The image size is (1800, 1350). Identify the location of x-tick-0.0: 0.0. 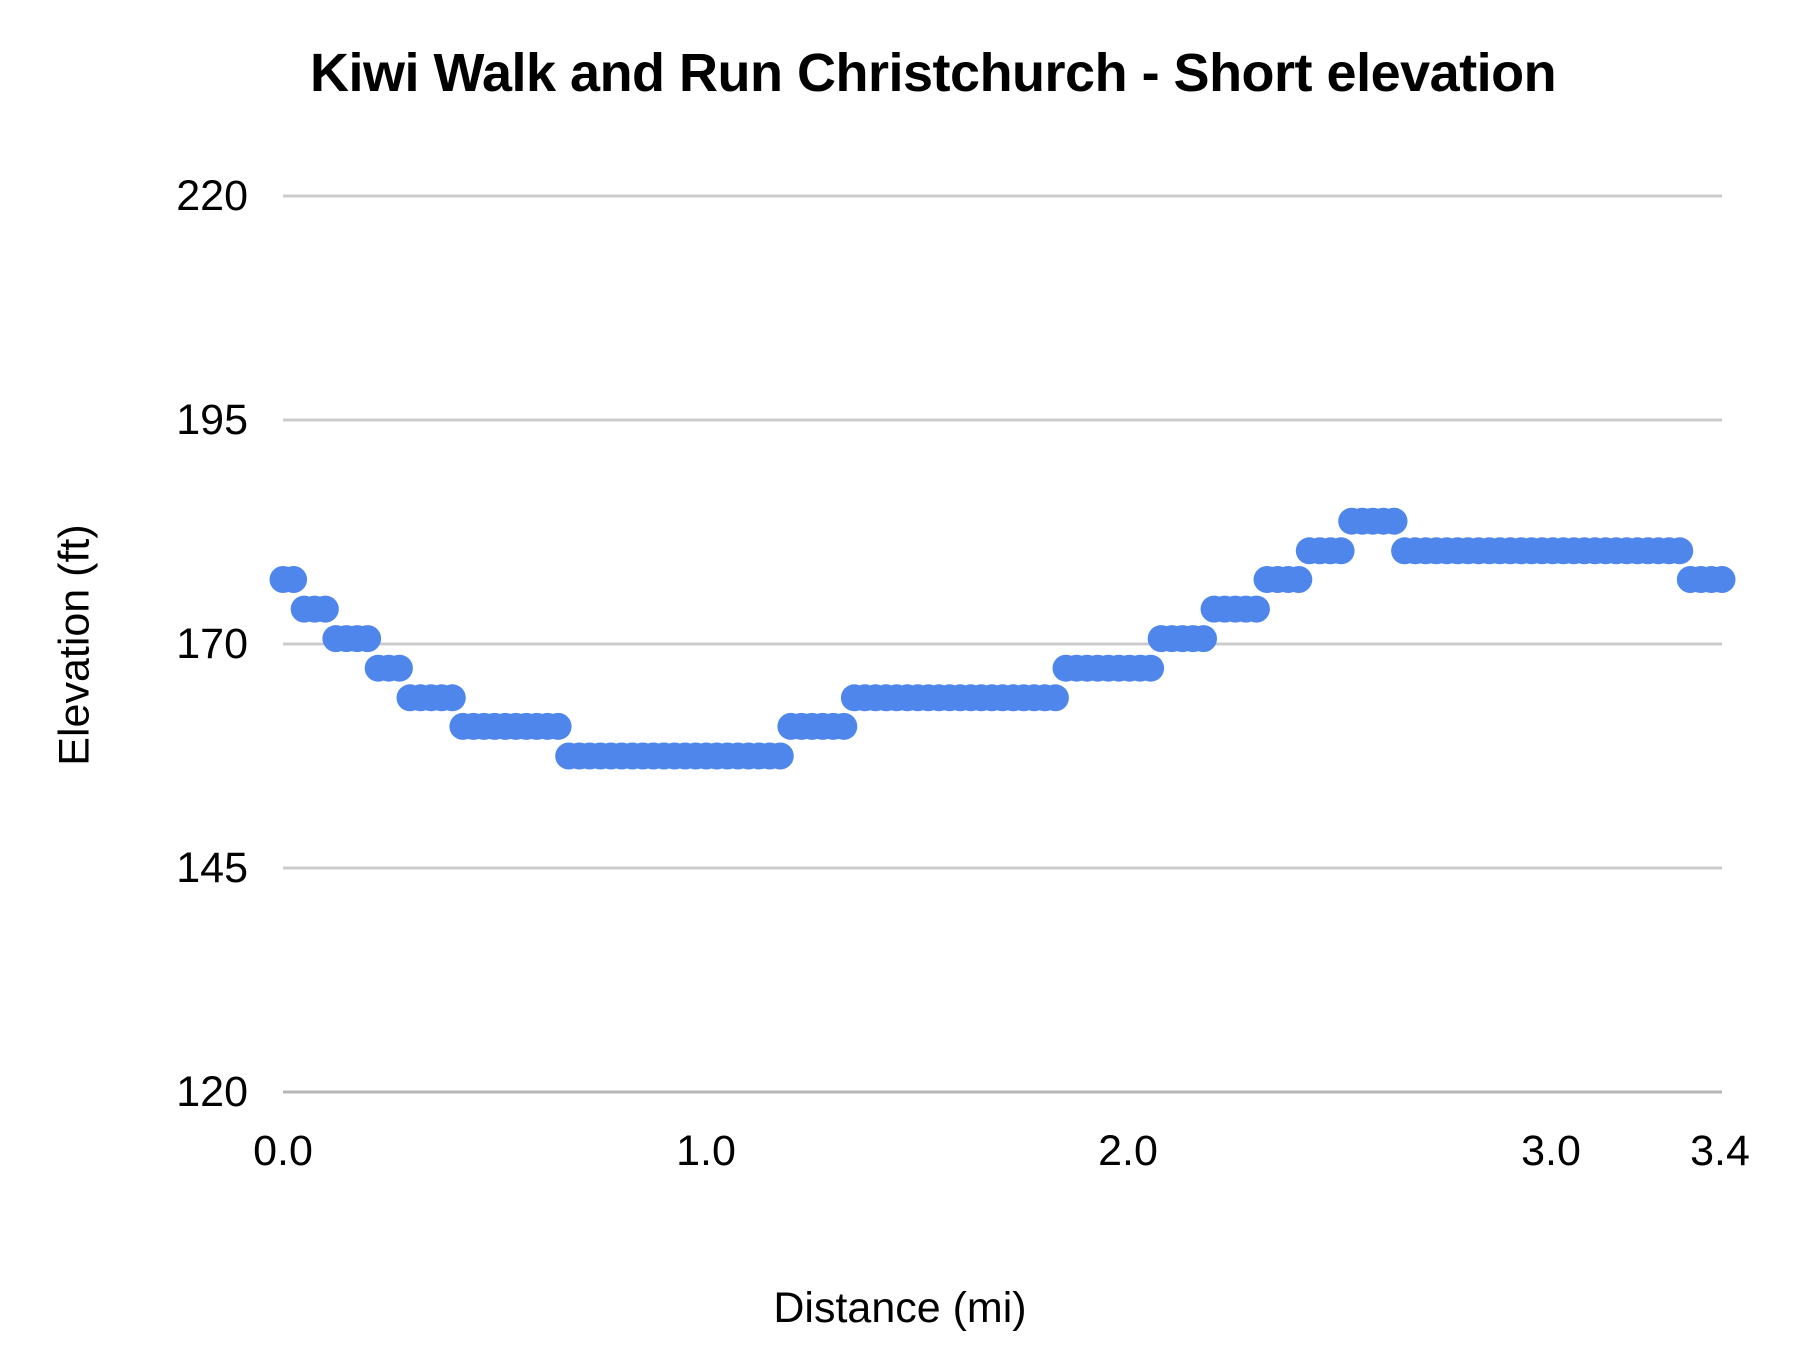
(283, 1151).